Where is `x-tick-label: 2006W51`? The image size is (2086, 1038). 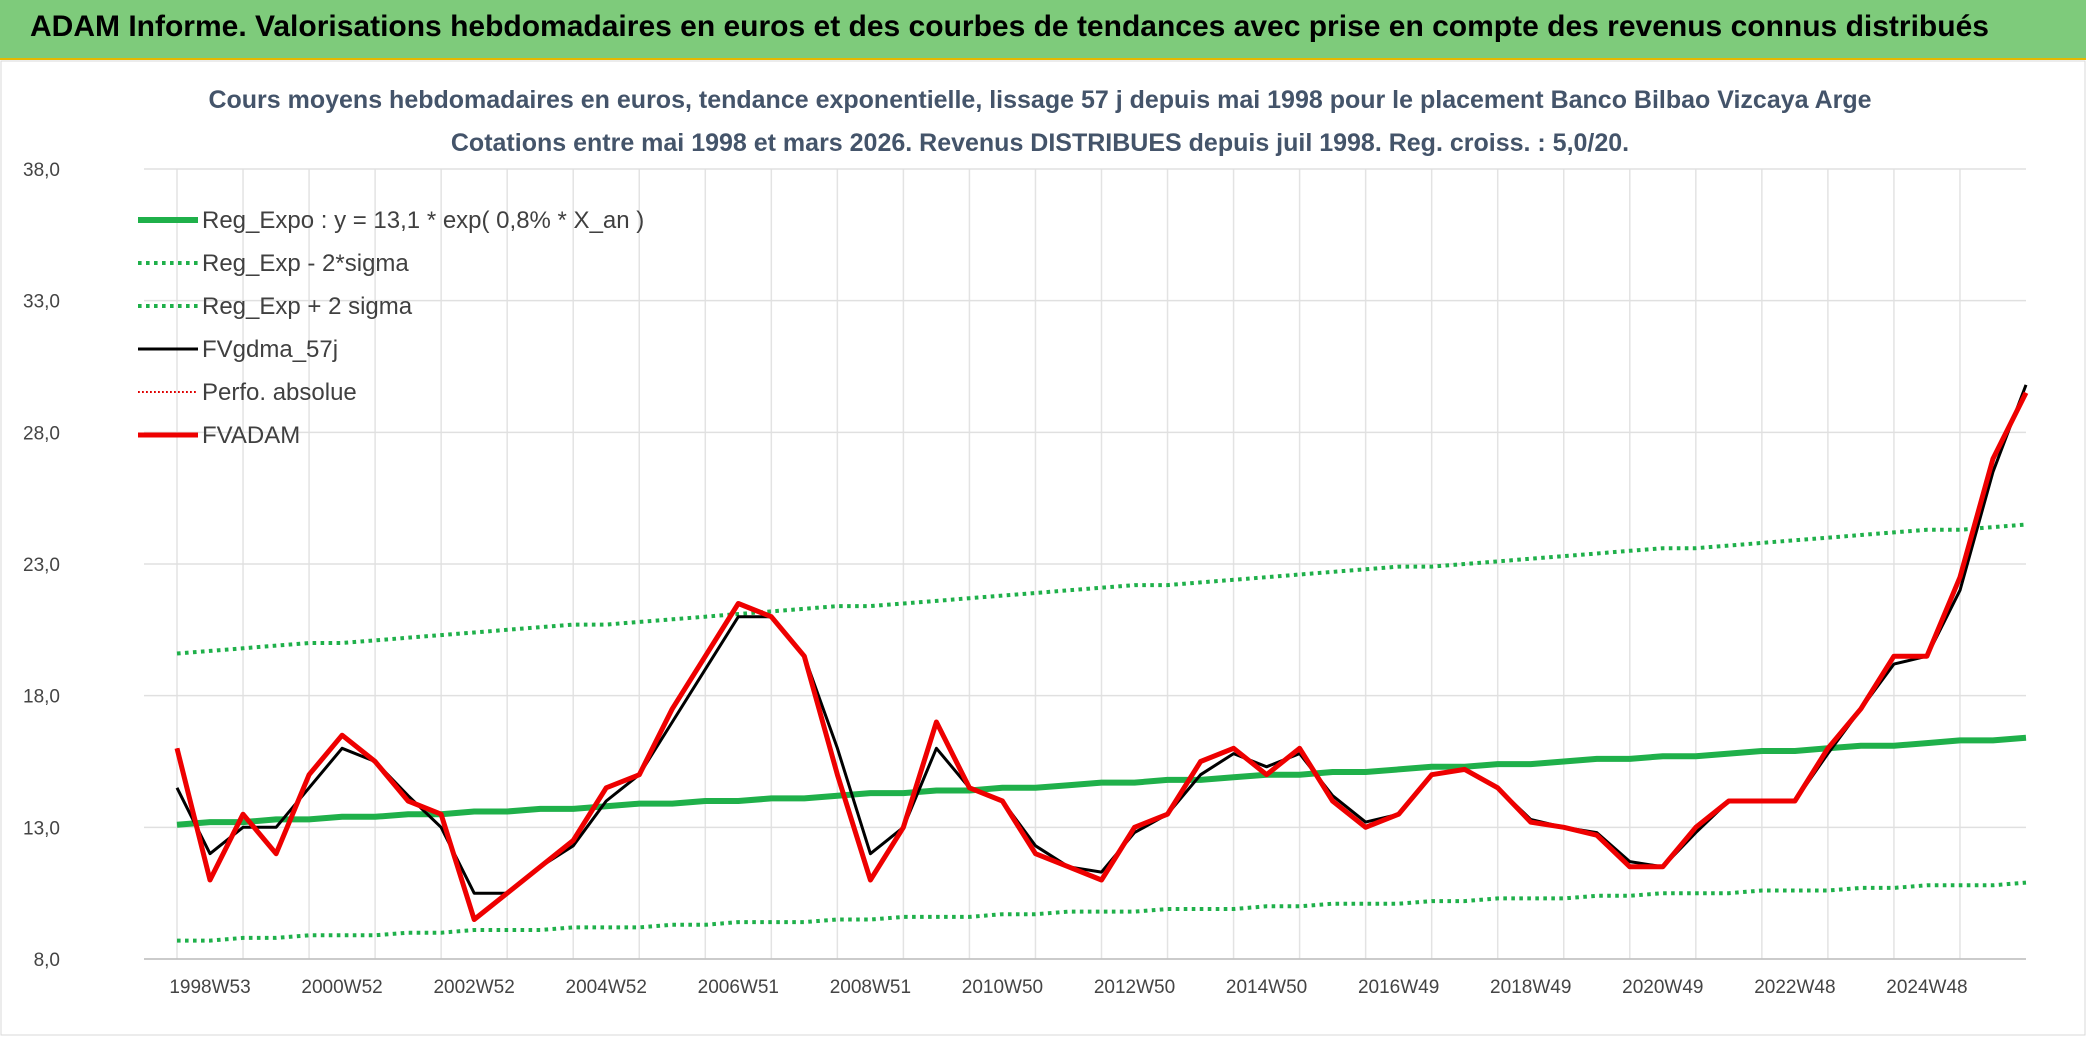
x-tick-label: 2006W51 is located at coordinates (738, 987).